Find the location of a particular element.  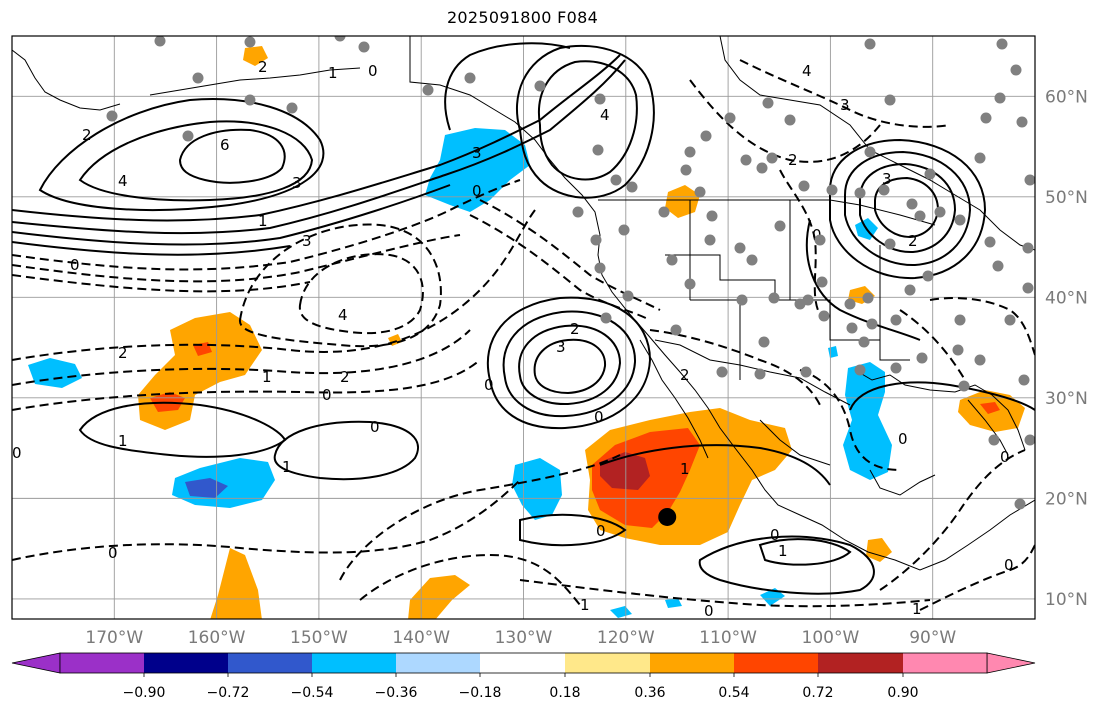

contour-label: 6 is located at coordinates (225, 145).